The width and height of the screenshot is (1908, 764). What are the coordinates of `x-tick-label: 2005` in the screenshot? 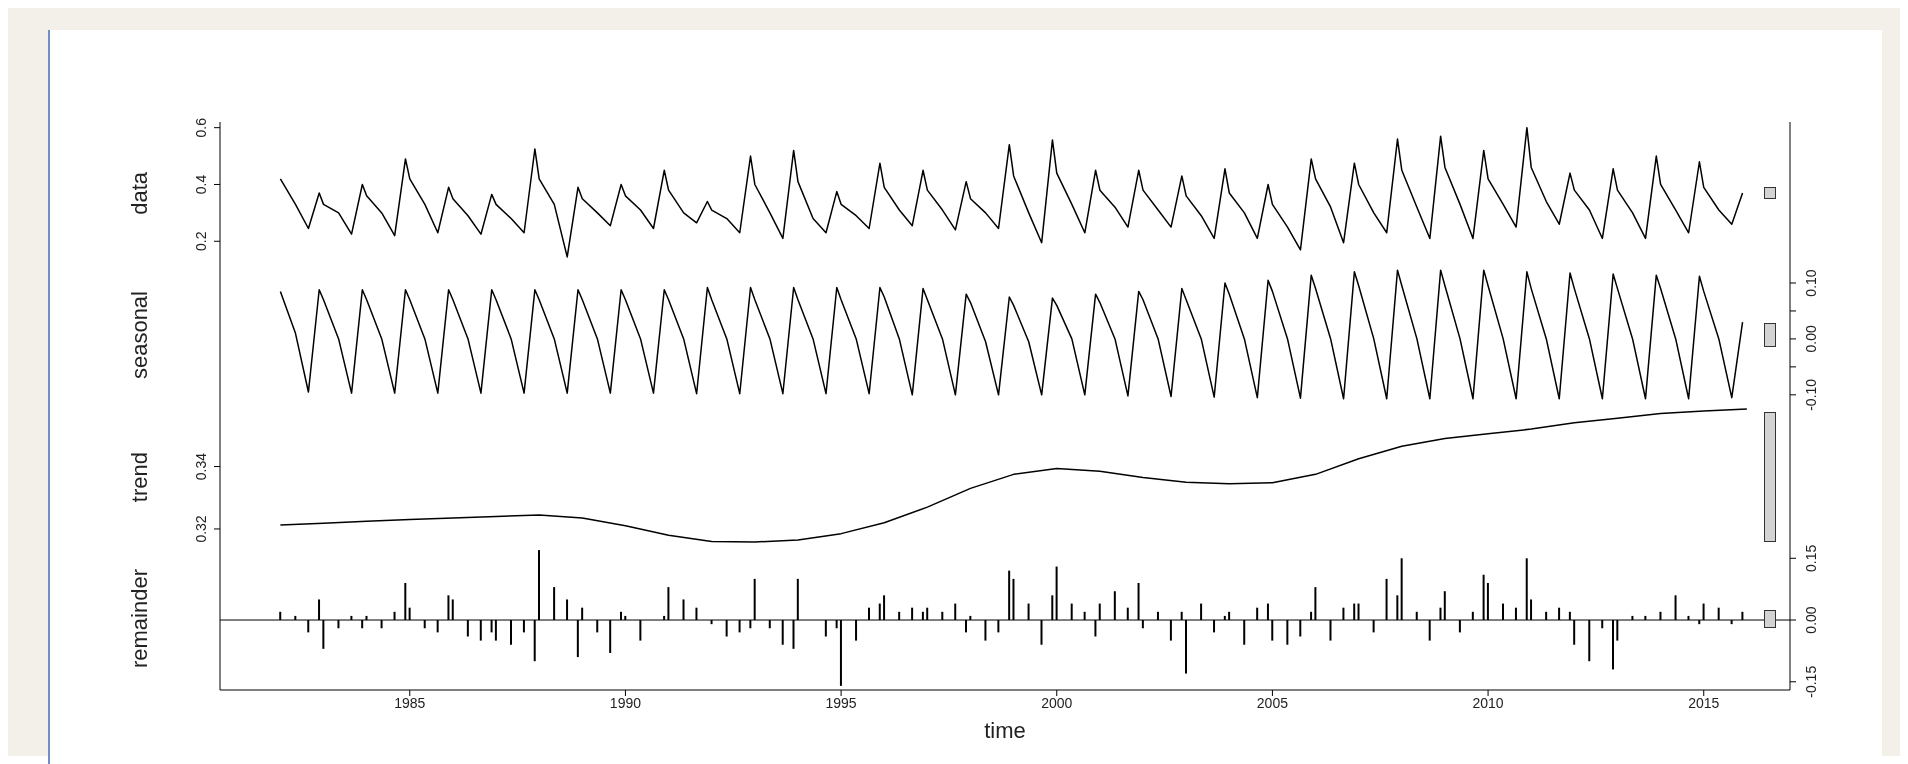 It's located at (1272, 702).